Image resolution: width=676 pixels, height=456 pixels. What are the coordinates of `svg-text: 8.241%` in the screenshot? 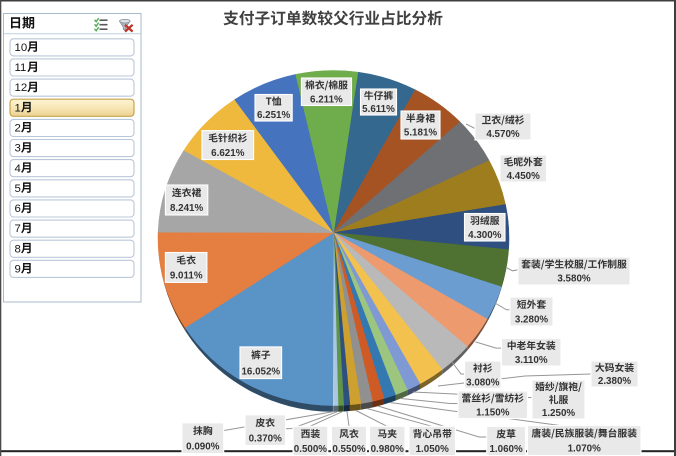 It's located at (187, 208).